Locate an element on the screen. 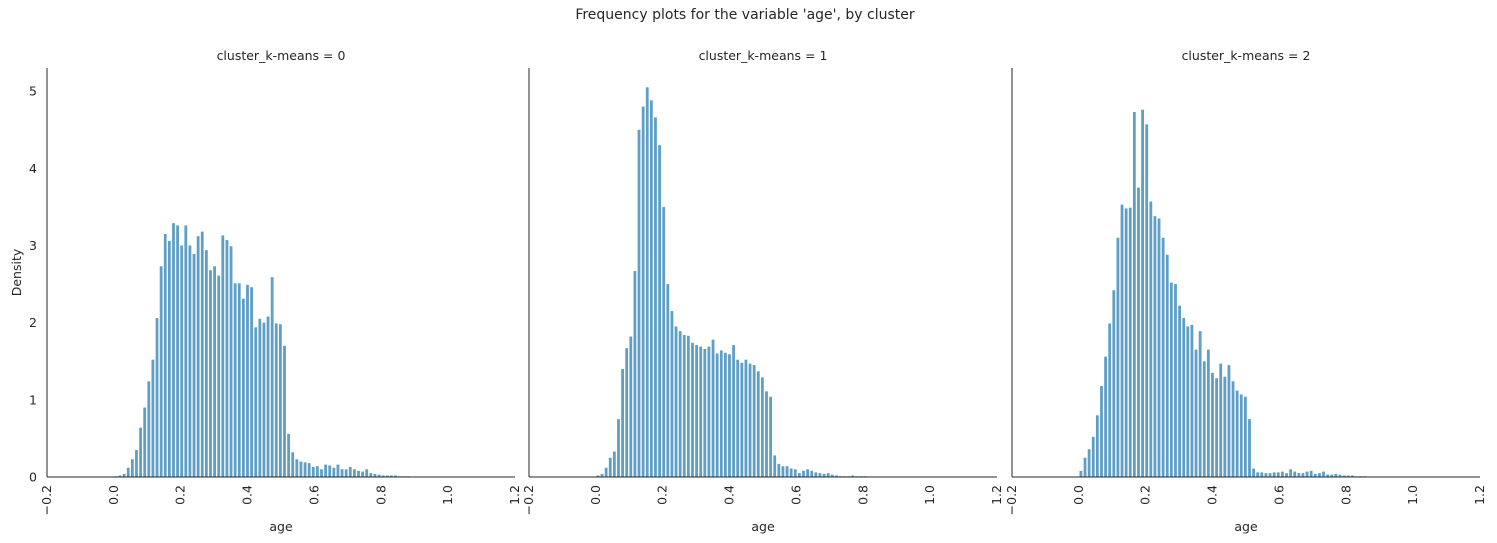 This screenshot has height=543, width=1497. y-tick-label: 3 is located at coordinates (33, 245).